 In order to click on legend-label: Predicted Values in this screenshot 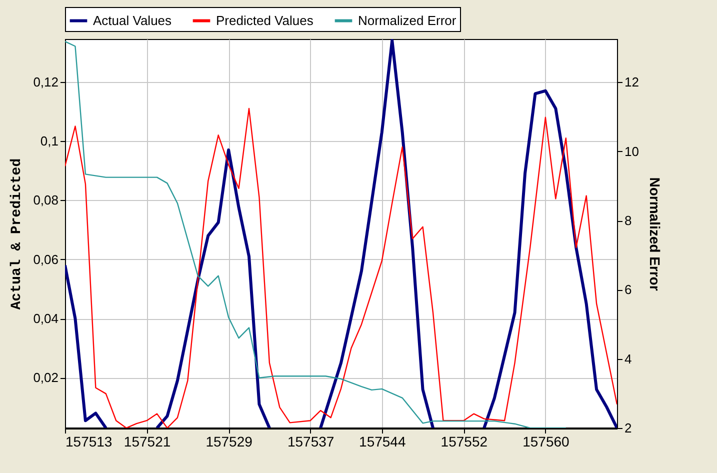, I will do `click(265, 20)`.